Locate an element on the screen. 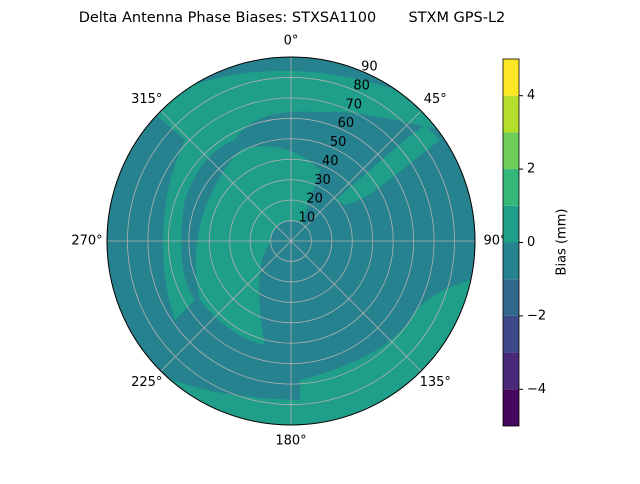 Image resolution: width=640 pixels, height=484 pixels. theta-tick-label: 180° is located at coordinates (290, 441).